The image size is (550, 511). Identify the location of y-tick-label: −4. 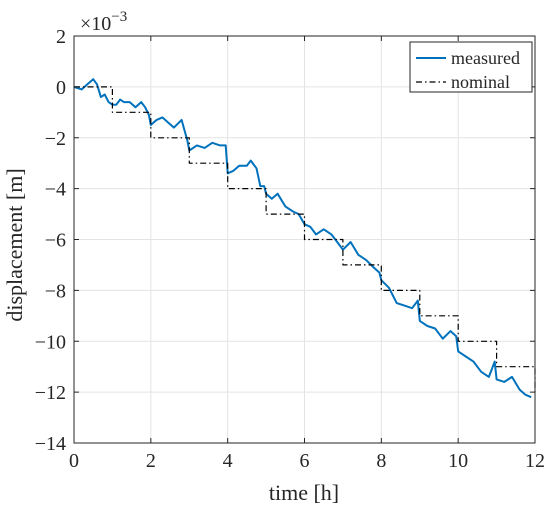
(55, 190).